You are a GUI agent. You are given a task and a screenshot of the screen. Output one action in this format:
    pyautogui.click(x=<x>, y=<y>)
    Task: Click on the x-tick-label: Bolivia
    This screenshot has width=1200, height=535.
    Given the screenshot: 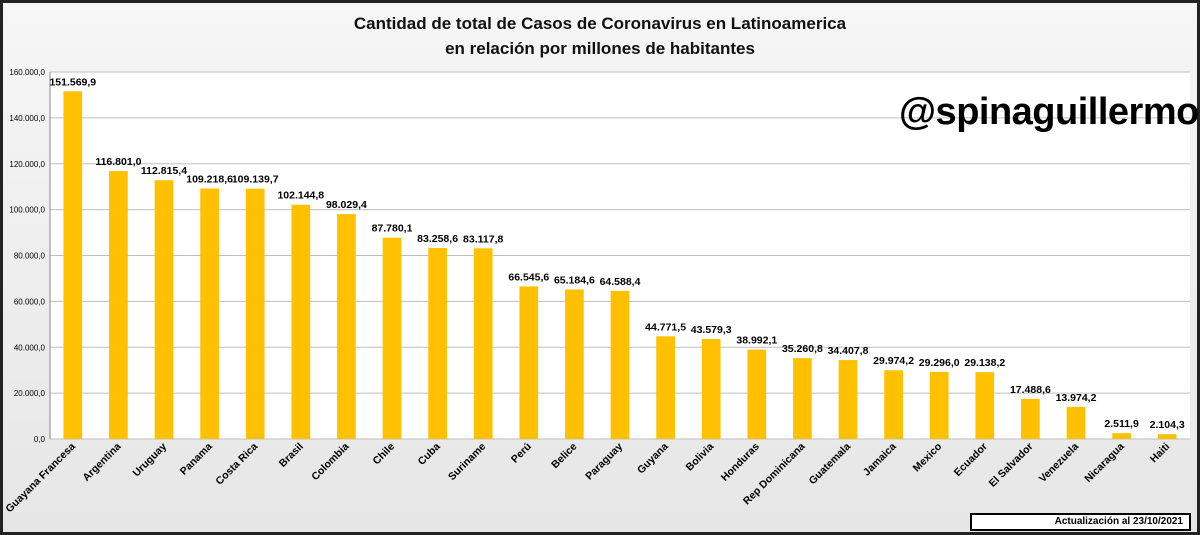 What is the action you would take?
    pyautogui.click(x=699, y=457)
    